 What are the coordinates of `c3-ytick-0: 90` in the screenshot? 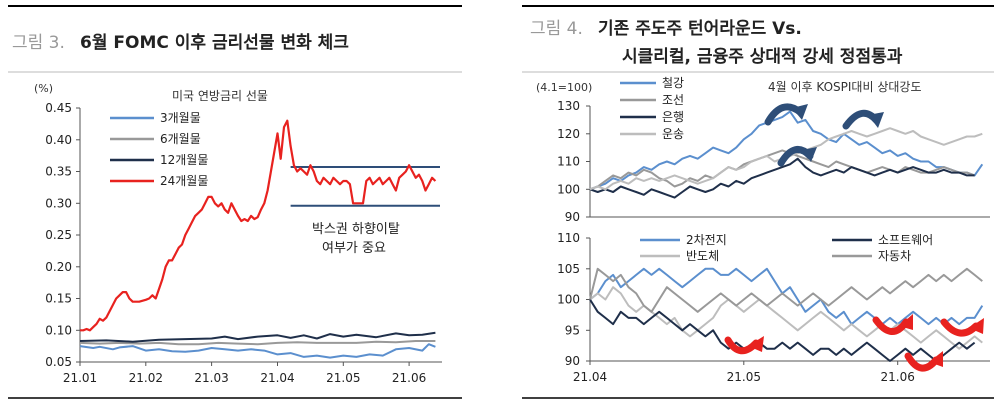 It's located at (572, 361).